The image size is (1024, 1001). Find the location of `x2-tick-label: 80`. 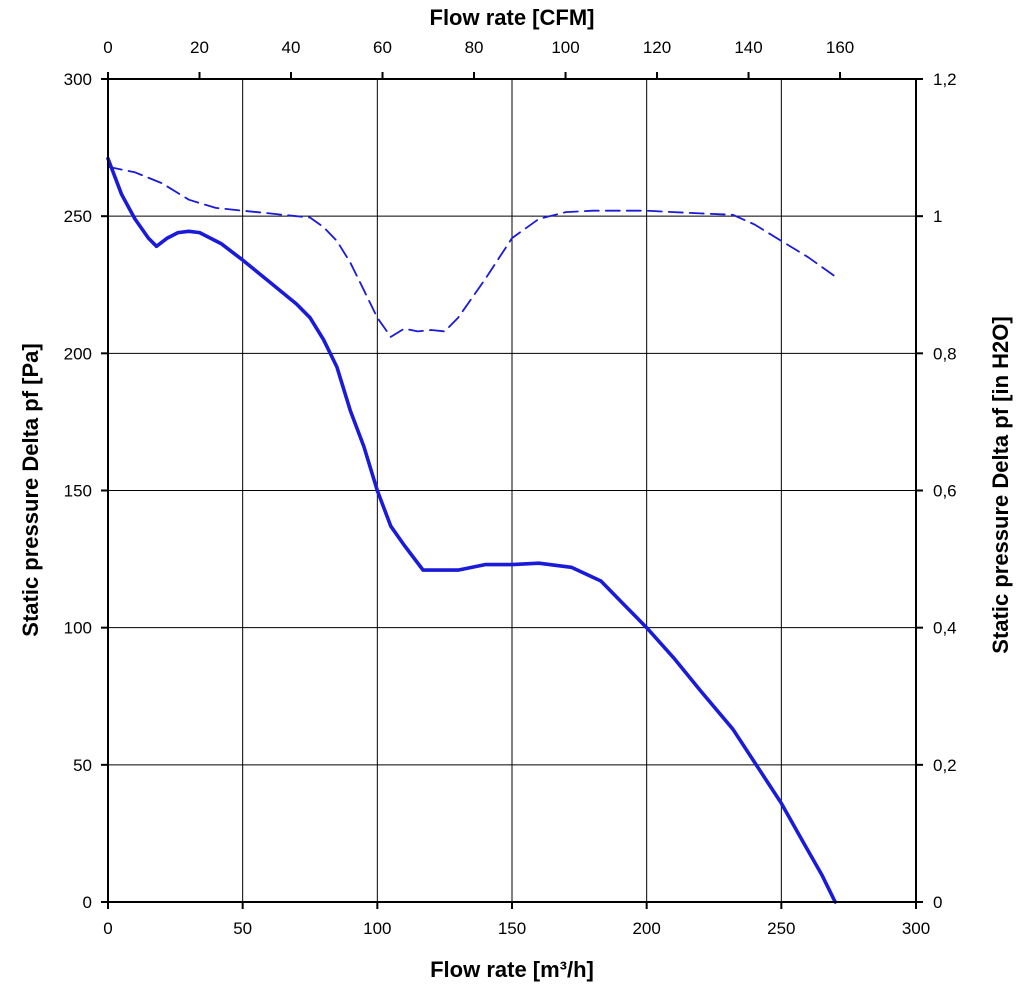

x2-tick-label: 80 is located at coordinates (474, 47).